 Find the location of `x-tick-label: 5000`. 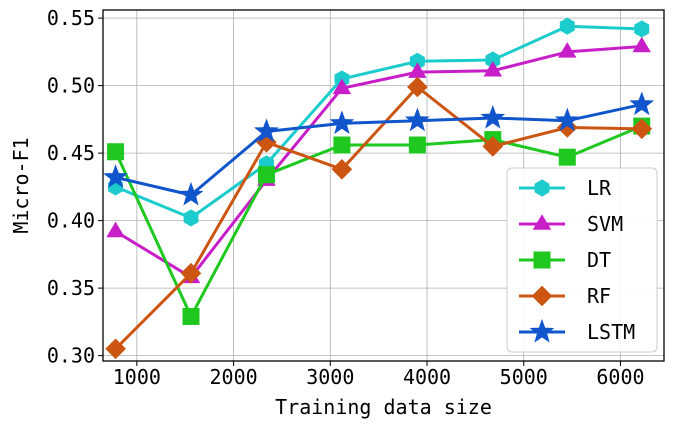

x-tick-label: 5000 is located at coordinates (524, 377).